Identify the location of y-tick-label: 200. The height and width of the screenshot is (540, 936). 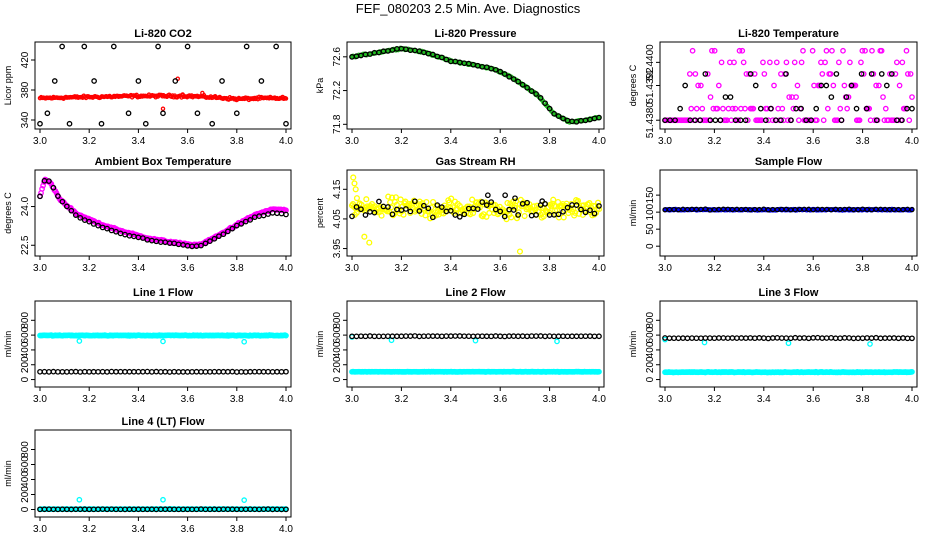
(25, 364).